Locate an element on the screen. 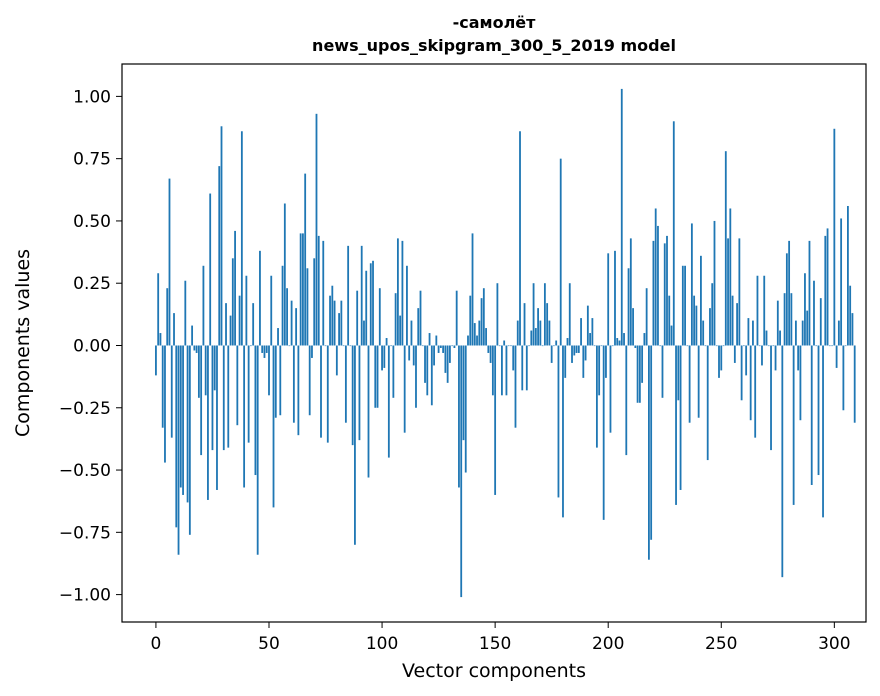 Image resolution: width=880 pixels, height=696 pixels. x-axis: 0 50 100 150 200 250 300 is located at coordinates (501, 638).